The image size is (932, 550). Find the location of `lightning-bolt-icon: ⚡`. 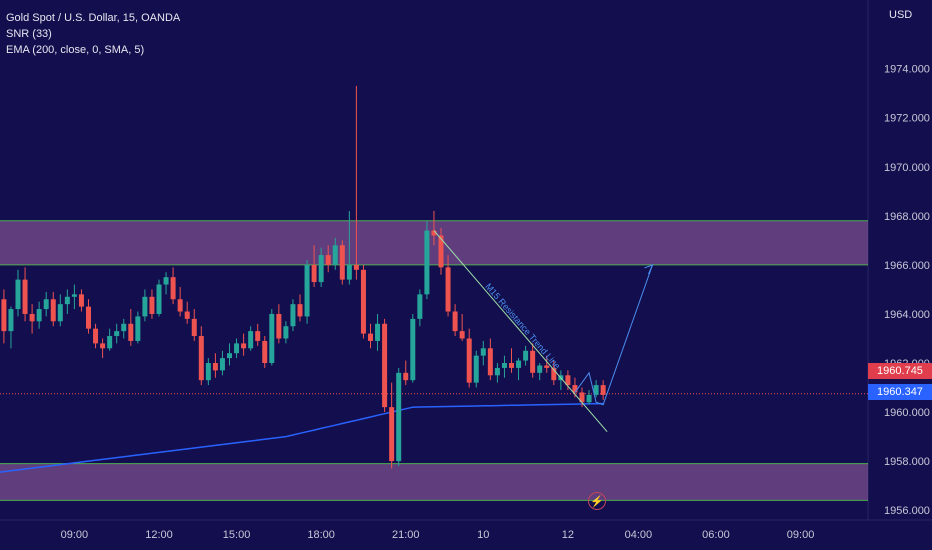

lightning-bolt-icon: ⚡ is located at coordinates (597, 501).